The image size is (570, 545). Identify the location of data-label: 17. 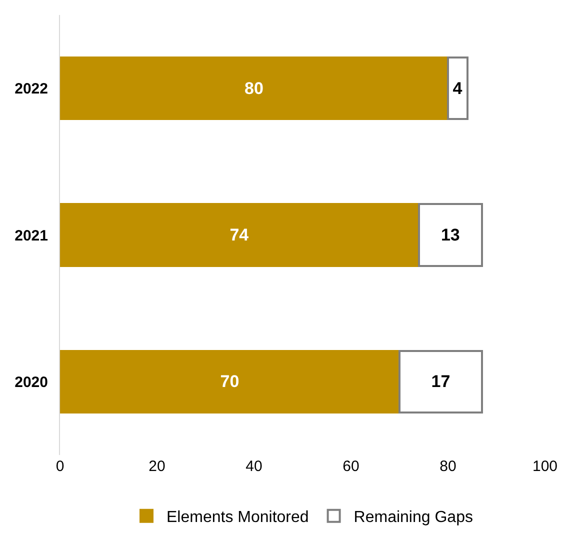
(440, 382).